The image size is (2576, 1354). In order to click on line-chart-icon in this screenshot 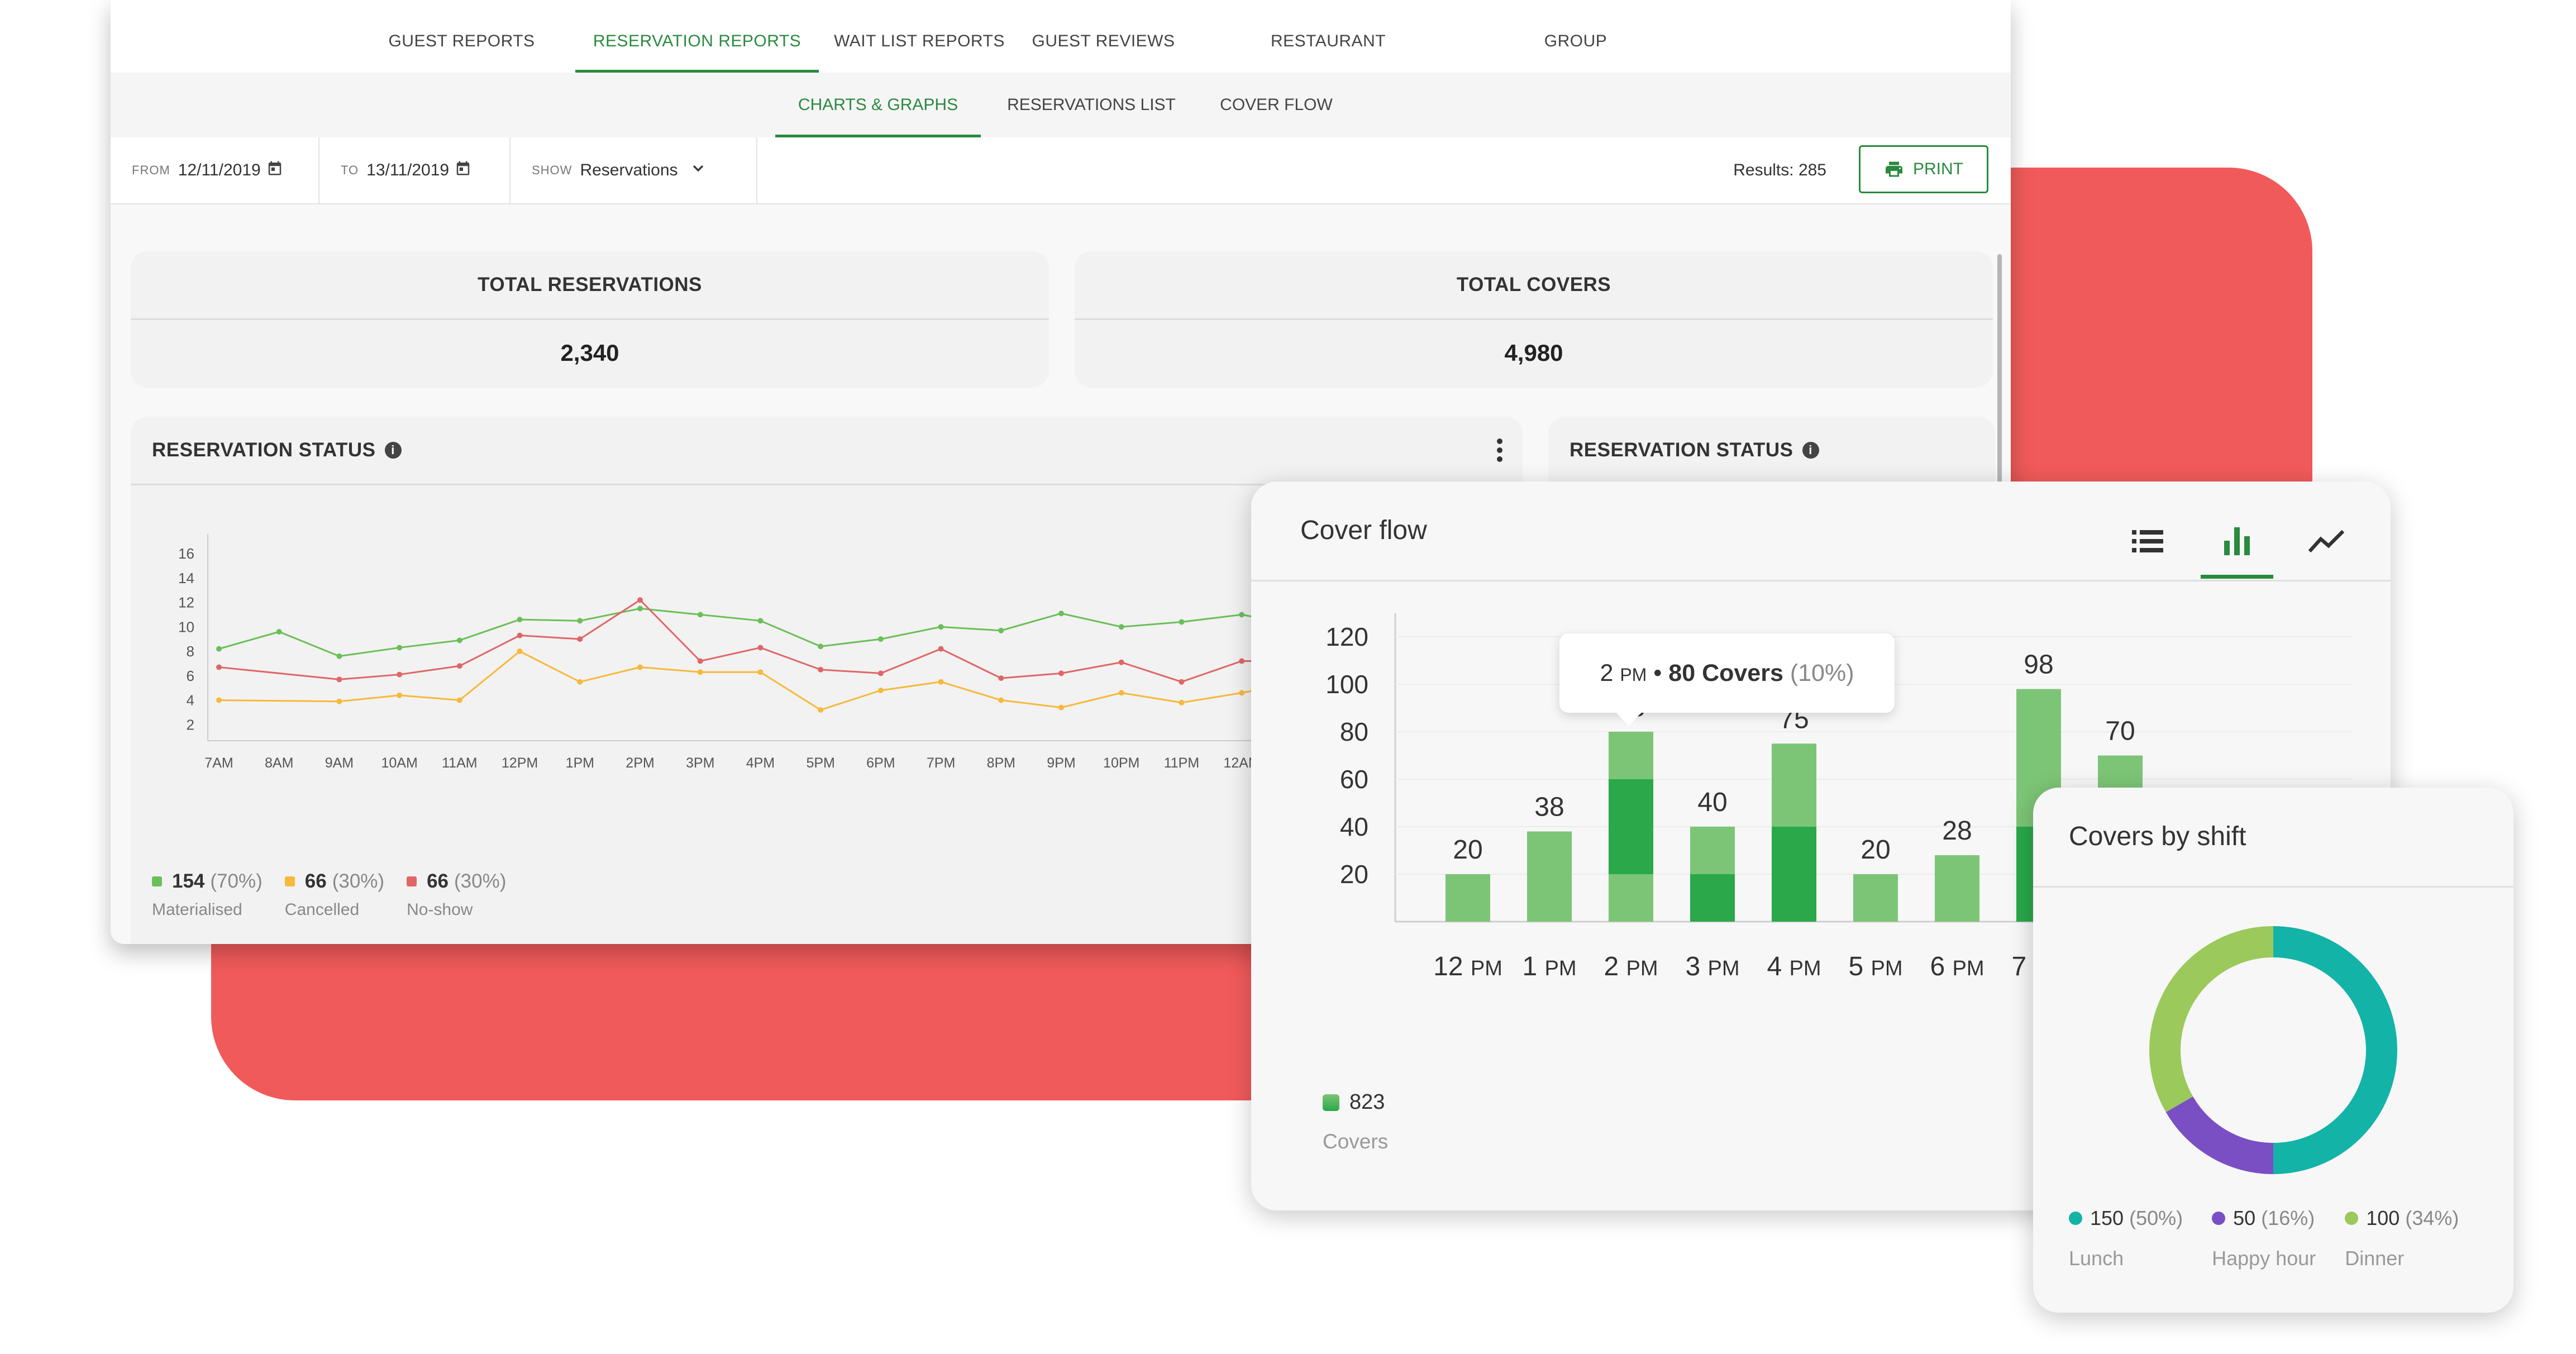, I will do `click(2327, 541)`.